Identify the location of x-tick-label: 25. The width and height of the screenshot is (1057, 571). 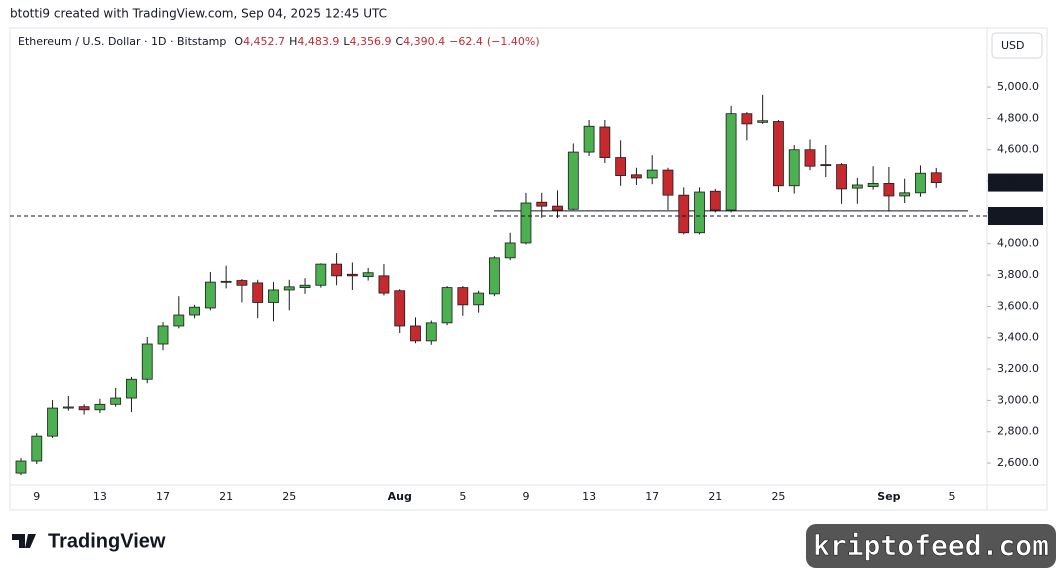
(289, 496).